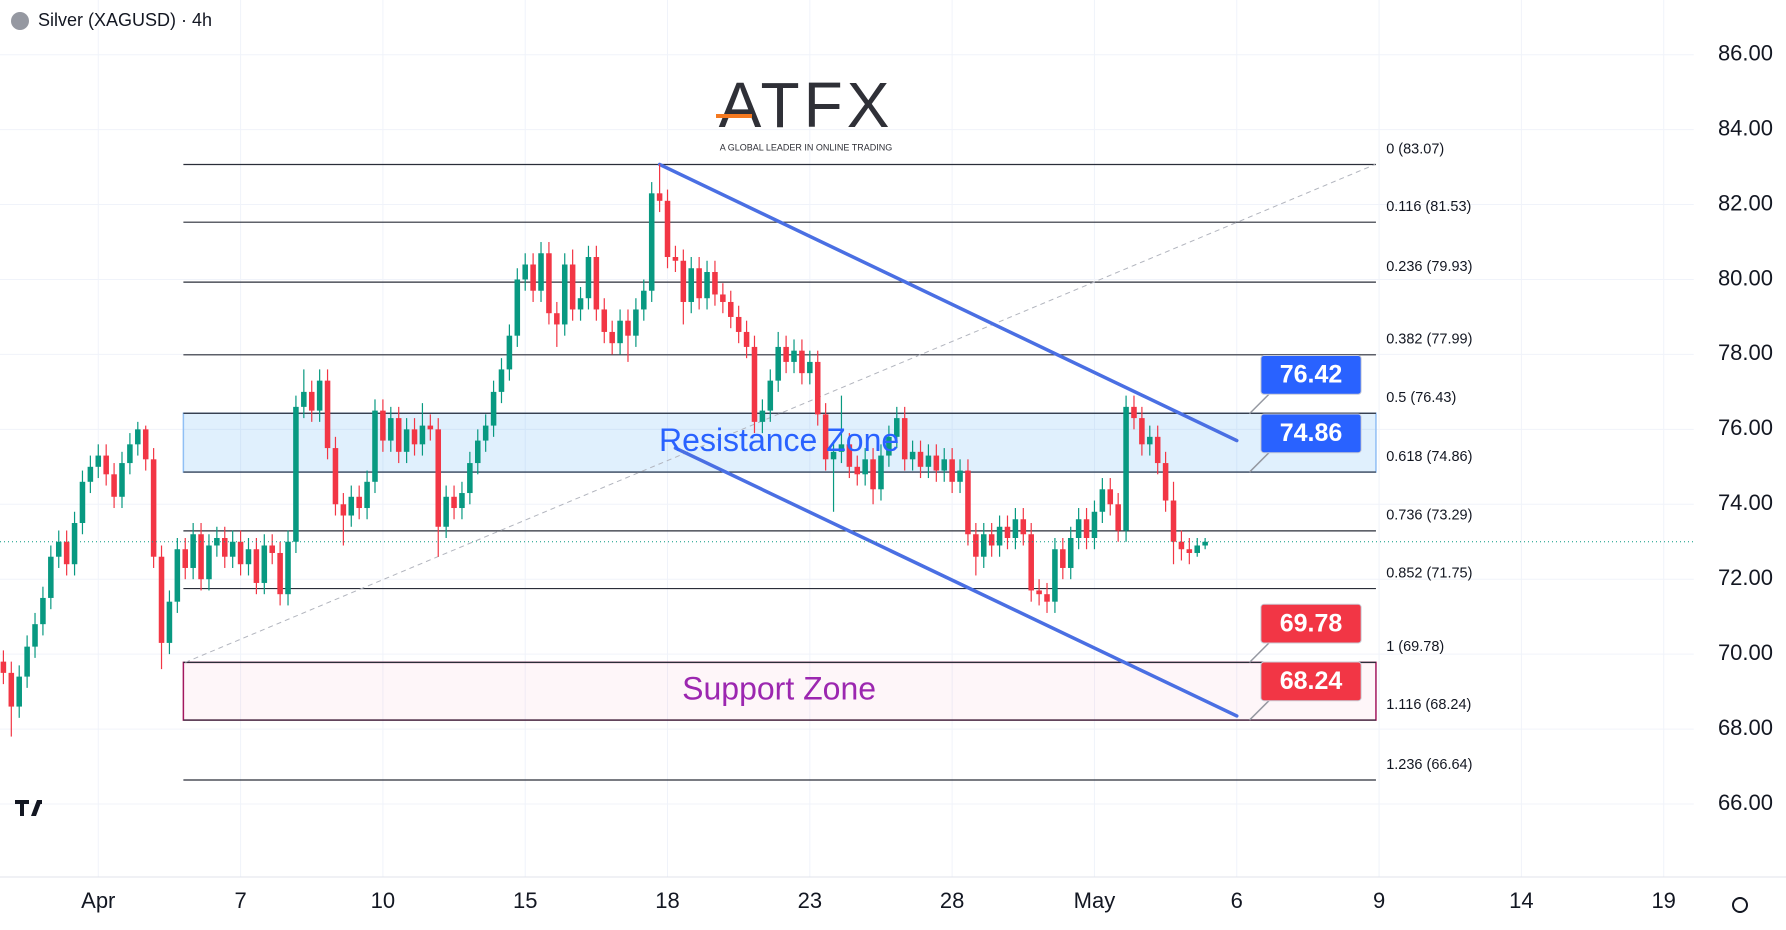 This screenshot has height=930, width=1786. What do you see at coordinates (383, 900) in the screenshot?
I see `x-tick-label: 10` at bounding box center [383, 900].